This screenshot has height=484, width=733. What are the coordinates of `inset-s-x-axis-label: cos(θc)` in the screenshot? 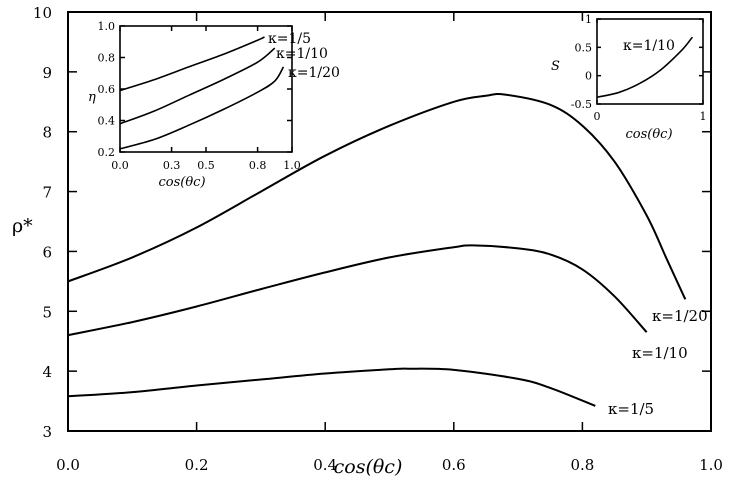 It's located at (648, 134).